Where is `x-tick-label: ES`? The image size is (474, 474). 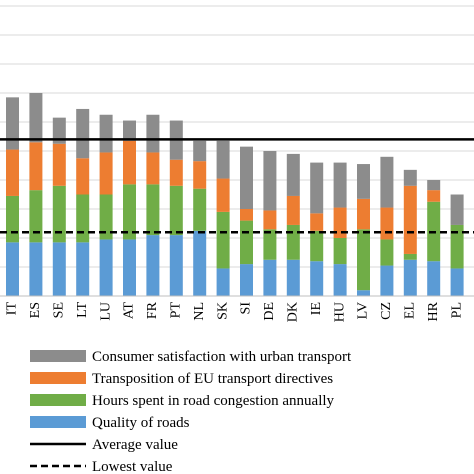
x-tick-label: ES is located at coordinates (35, 310).